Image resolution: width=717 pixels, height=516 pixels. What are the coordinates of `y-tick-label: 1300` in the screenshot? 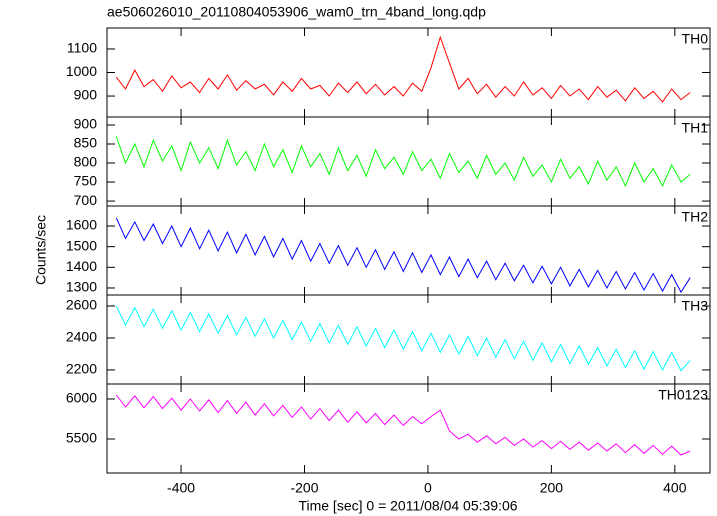 It's located at (81, 287).